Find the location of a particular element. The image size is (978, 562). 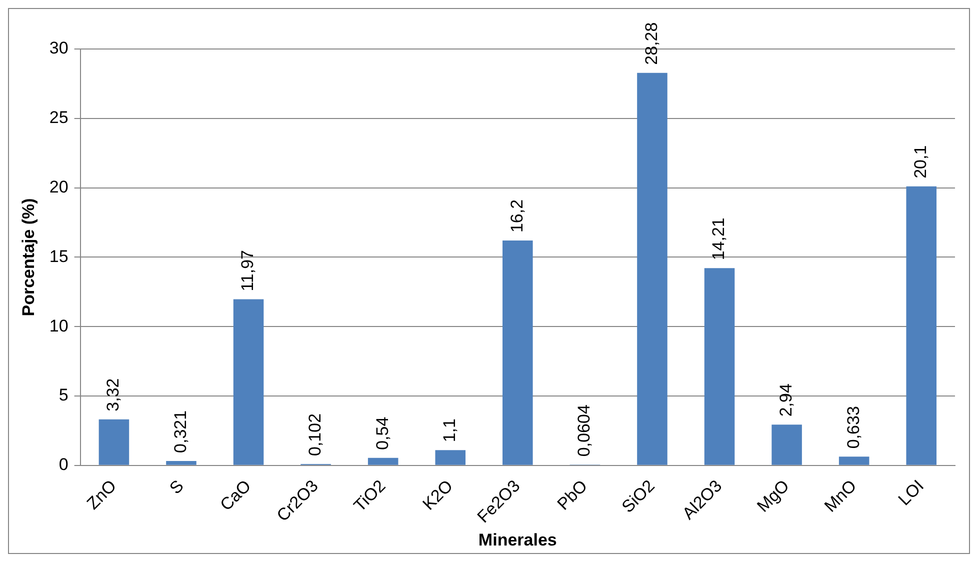

data-label: 20,1 is located at coordinates (920, 161).